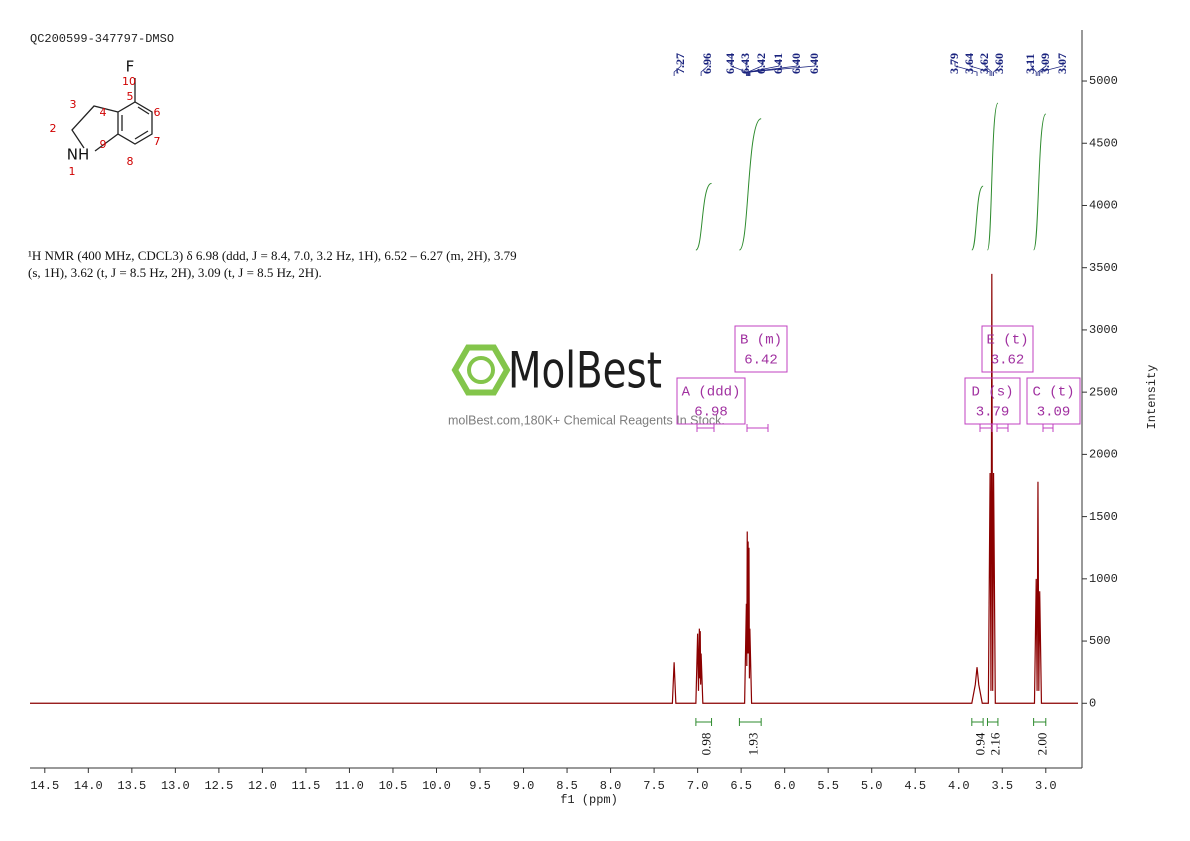  I want to click on y-tick-label: 3000, so click(1103, 330).